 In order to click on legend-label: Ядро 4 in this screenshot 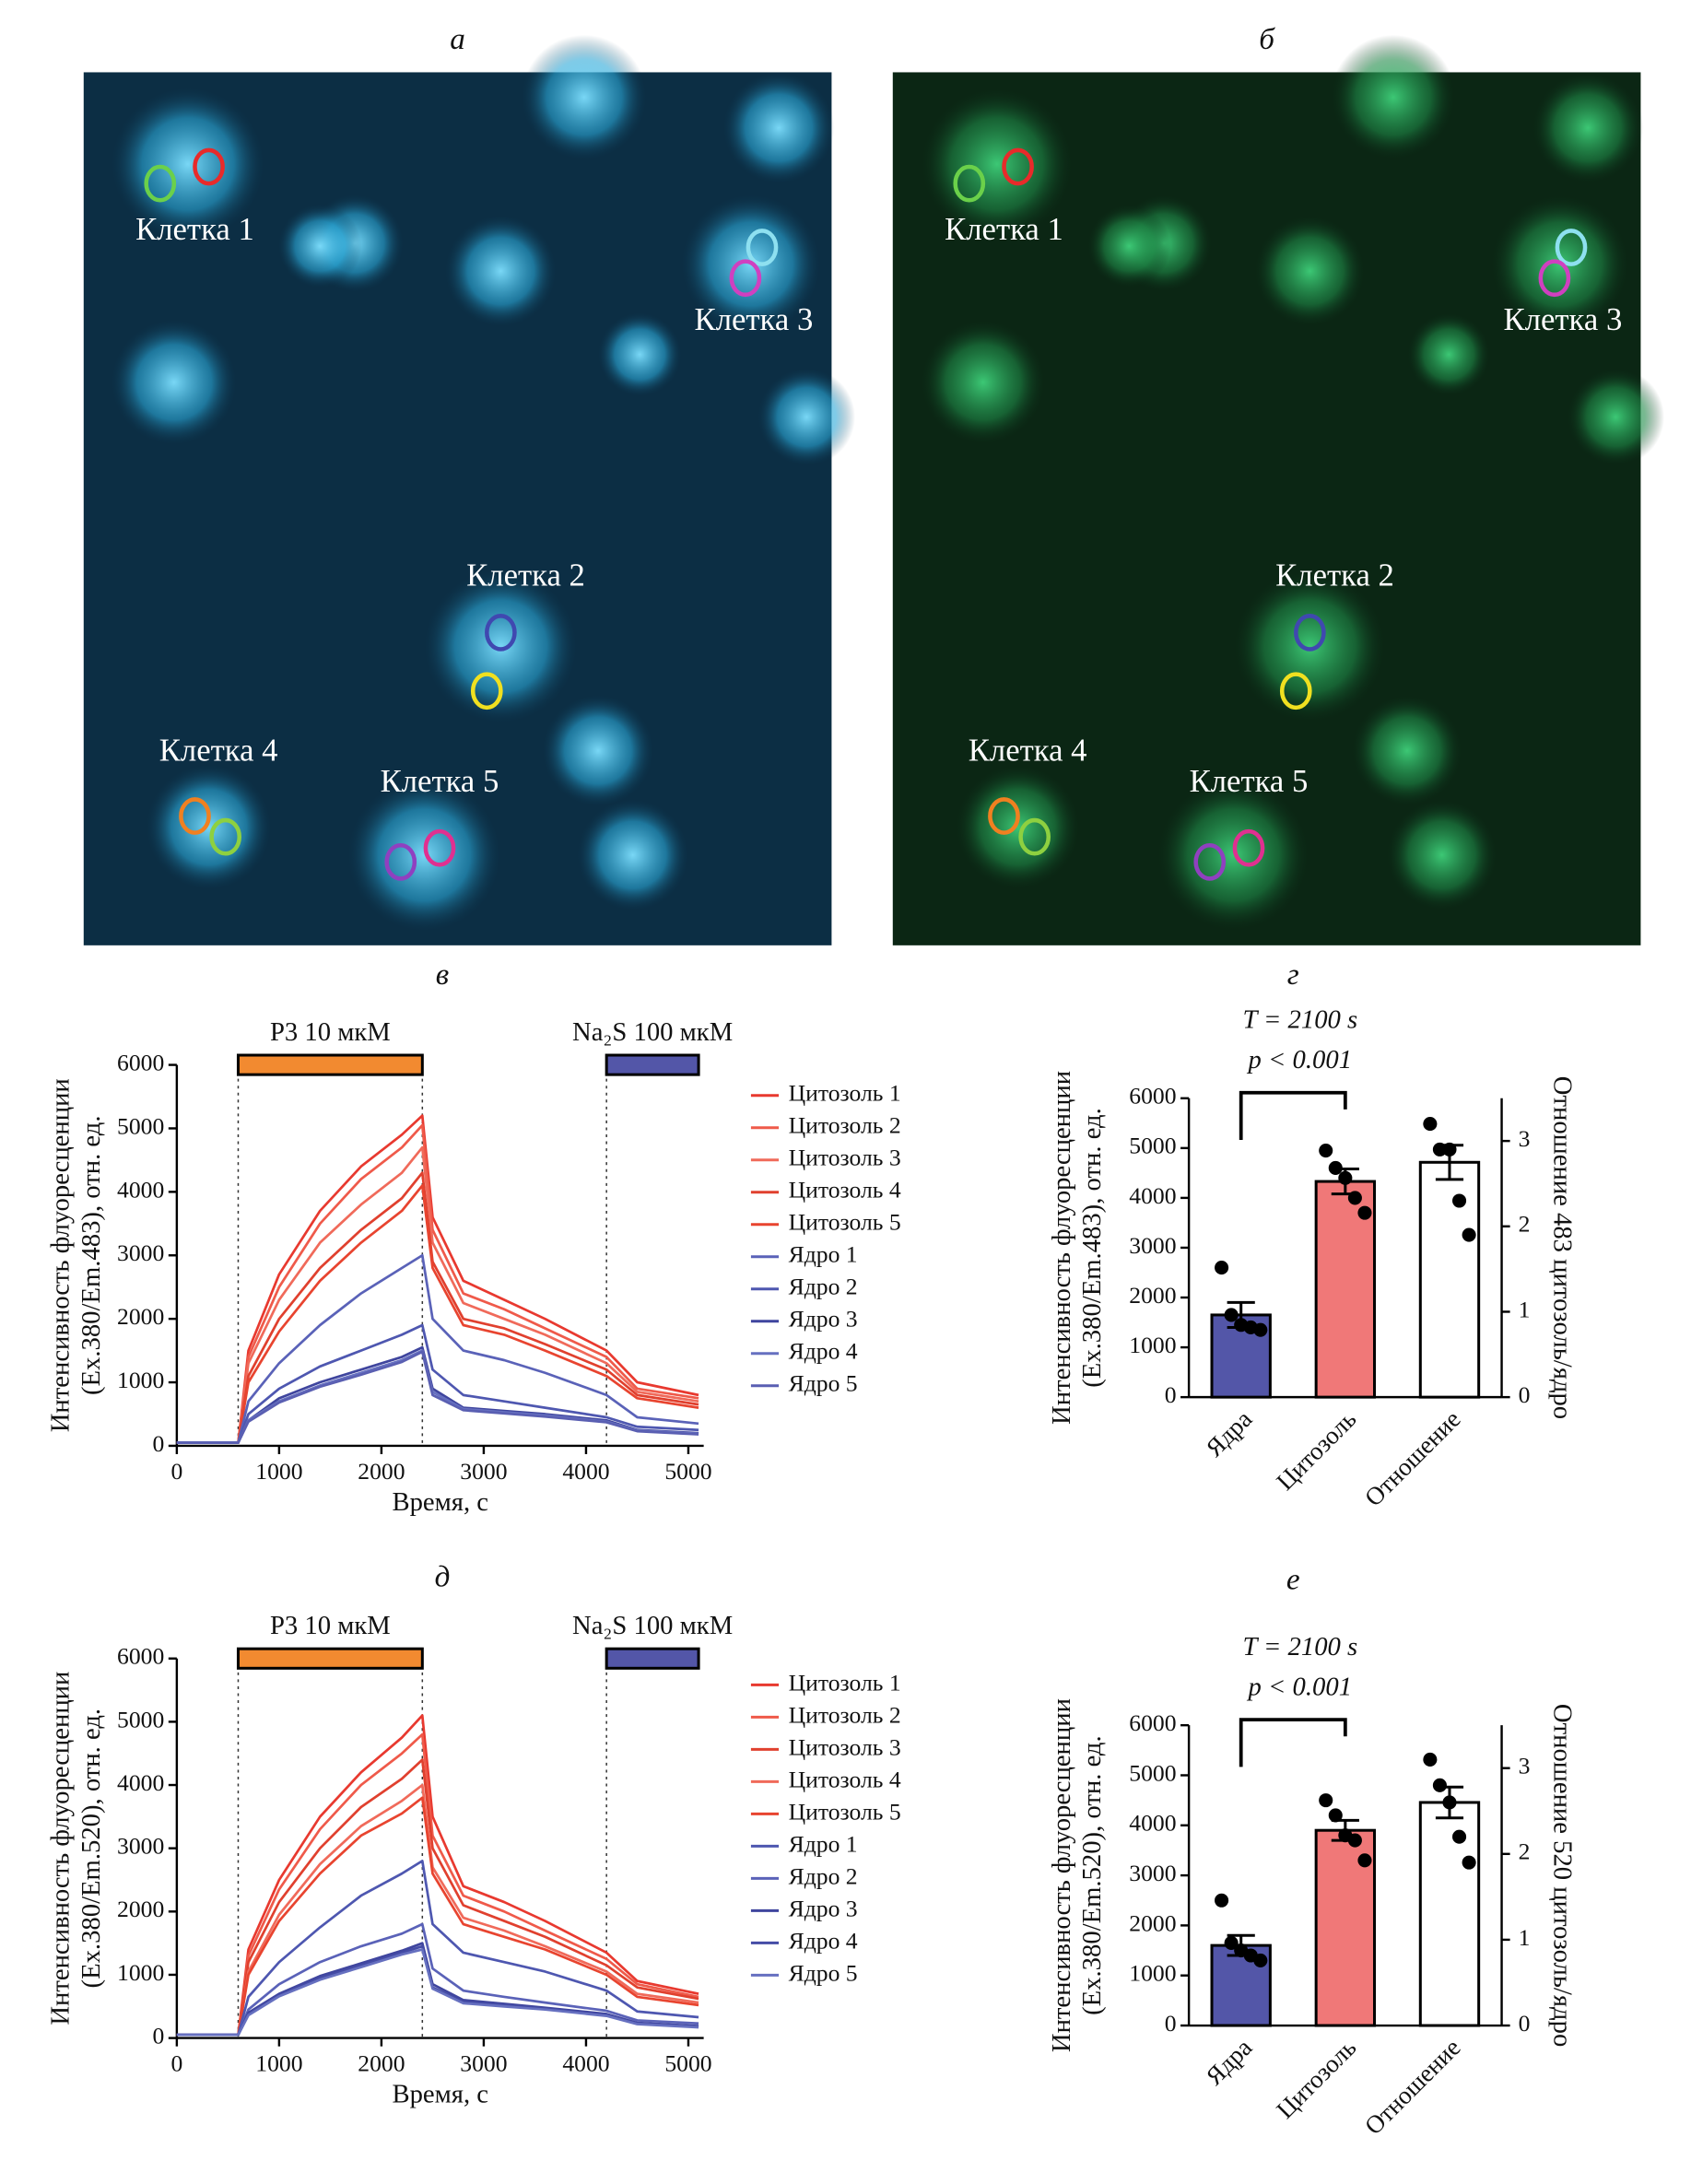, I will do `click(823, 1351)`.